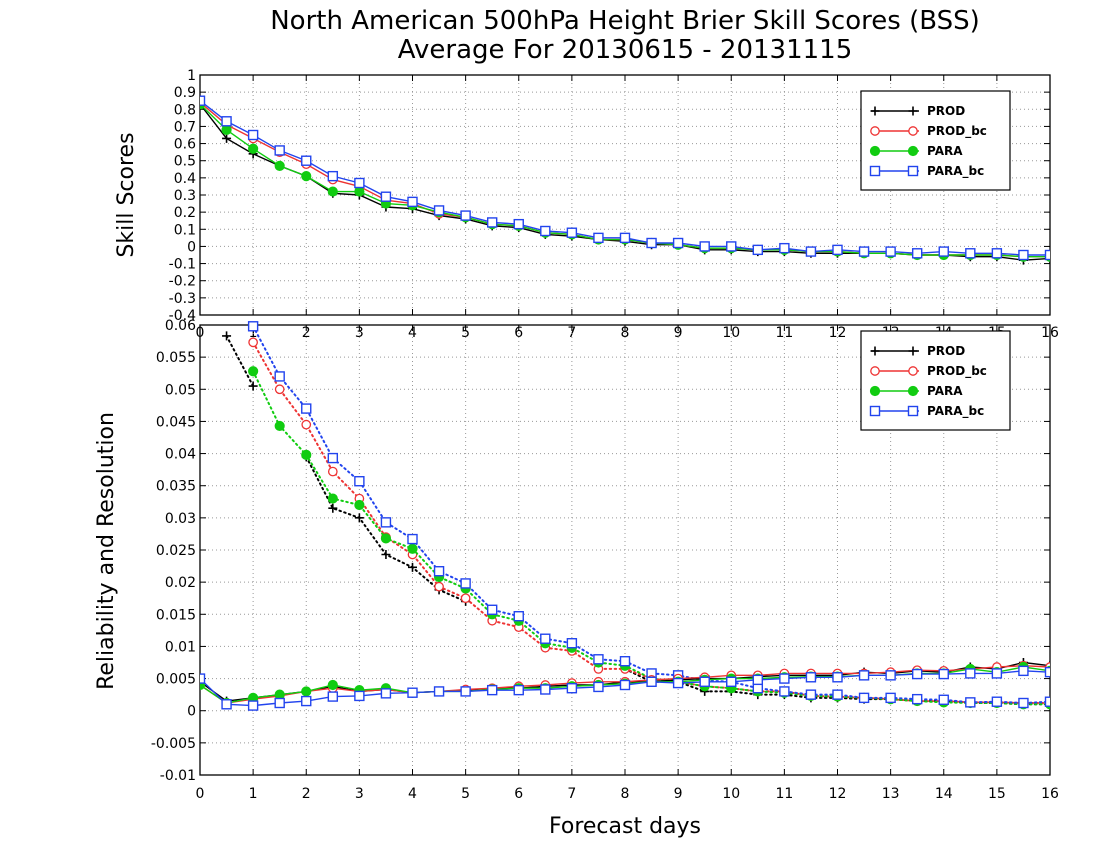  Describe the element at coordinates (182, 265) in the screenshot. I see `y-tick-label: -0.1` at that location.